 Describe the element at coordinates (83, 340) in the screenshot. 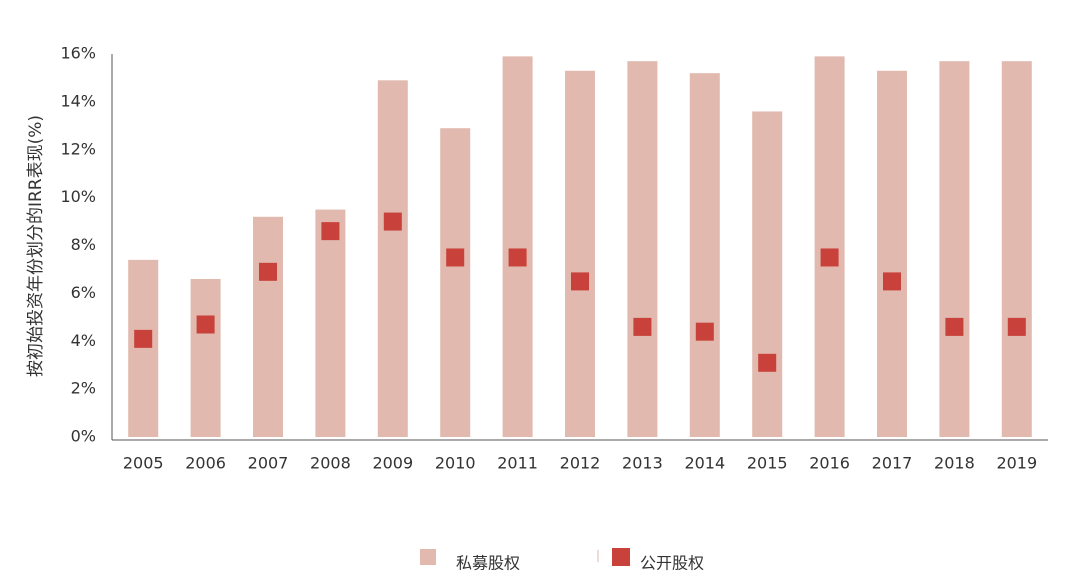

I see `y-tick-label: 4%` at that location.